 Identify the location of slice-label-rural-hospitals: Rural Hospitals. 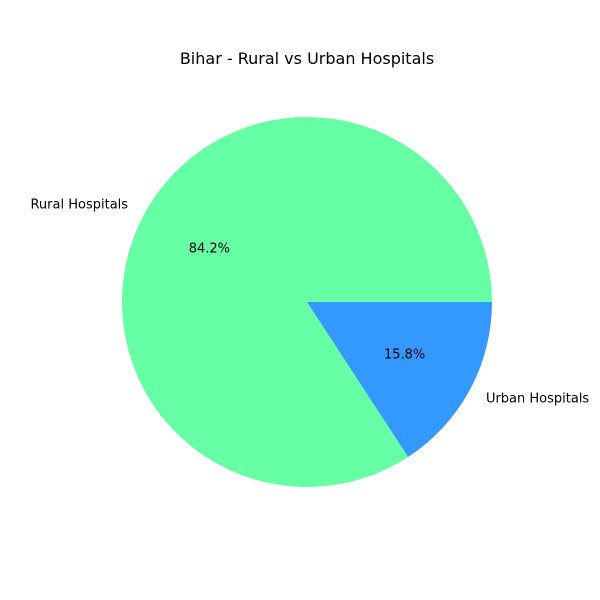
(79, 205).